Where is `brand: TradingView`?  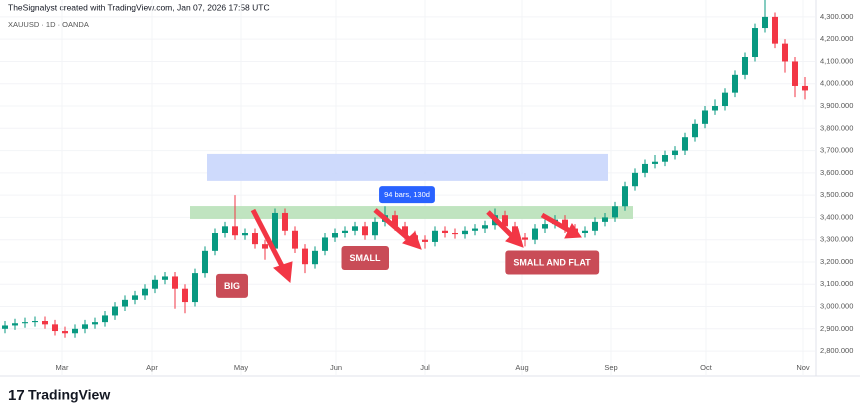
brand: TradingView is located at coordinates (69, 395).